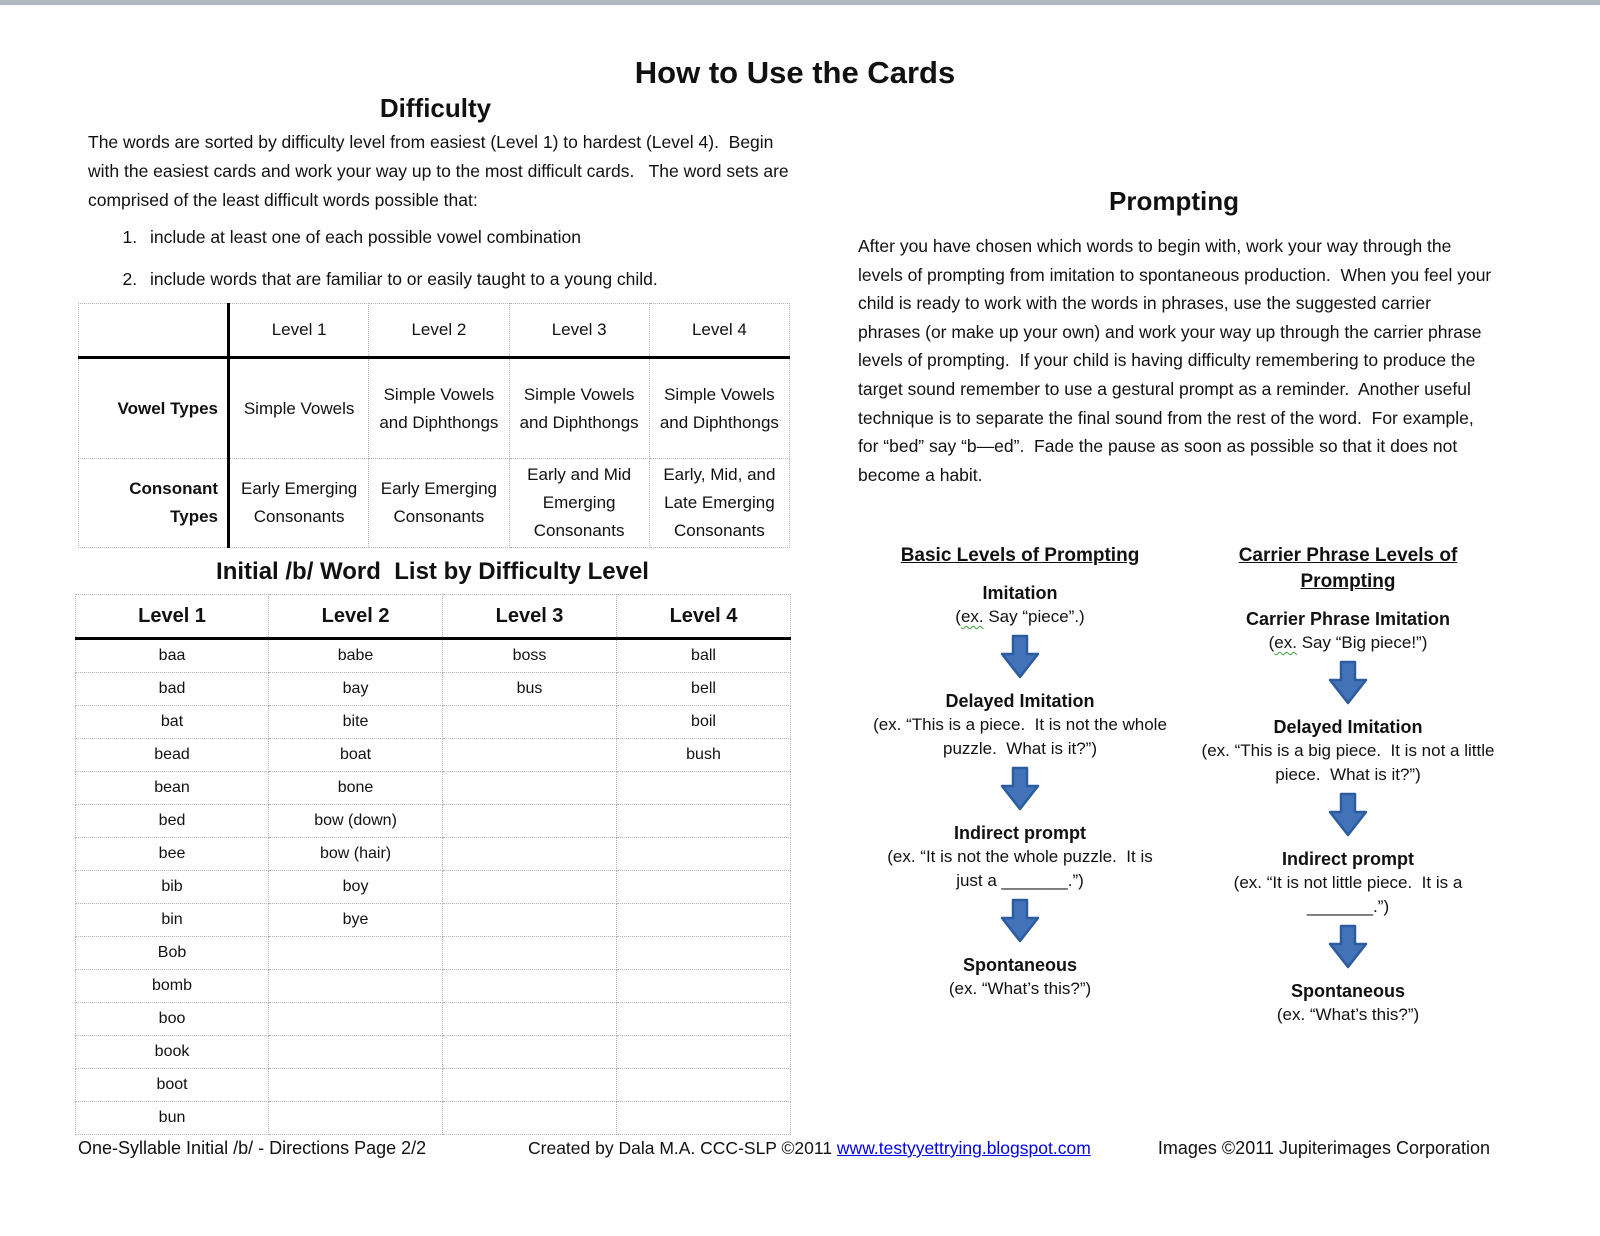  Describe the element at coordinates (356, 854) in the screenshot. I see `word-cell: bow (hair)` at that location.